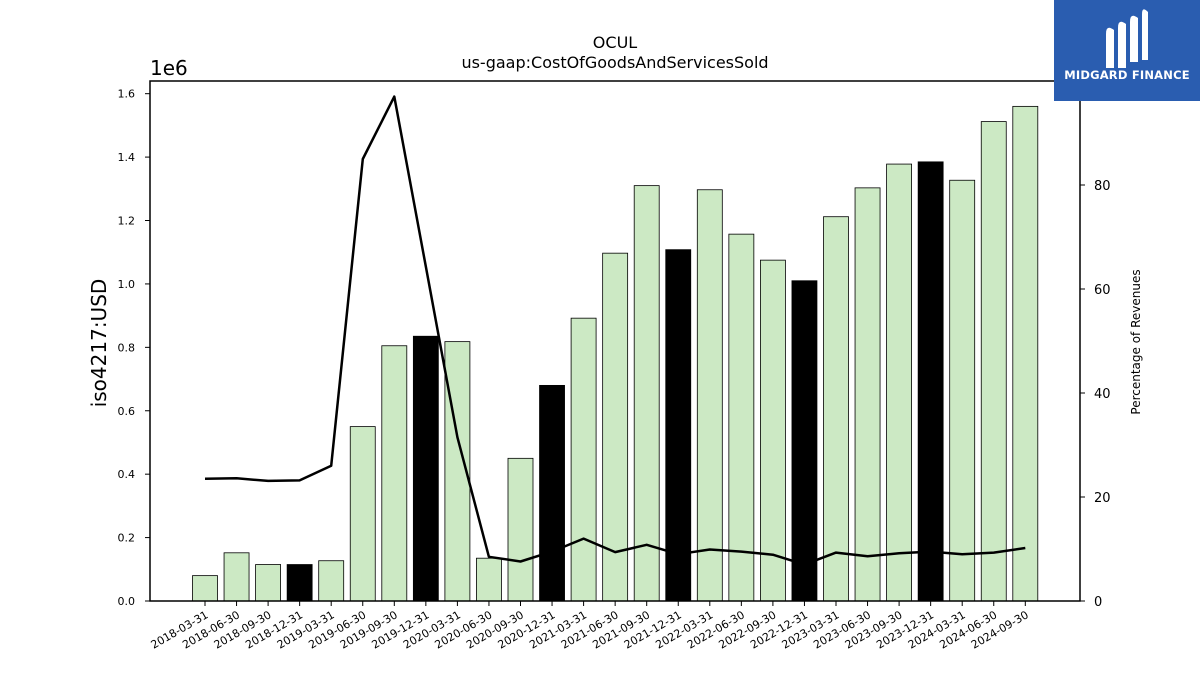 Image resolution: width=1200 pixels, height=675 pixels. What do you see at coordinates (127, 538) in the screenshot?
I see `y-tick-label: 0.2` at bounding box center [127, 538].